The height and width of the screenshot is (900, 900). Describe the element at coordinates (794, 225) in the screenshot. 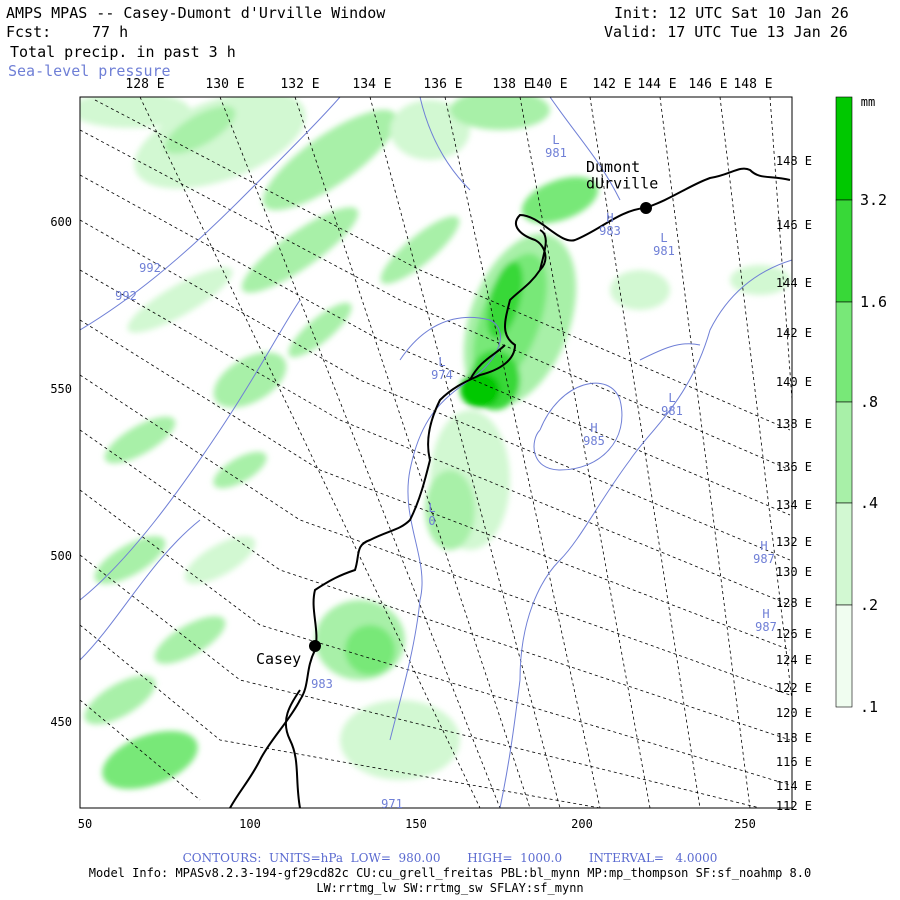

I see `right-longitude-label: 146 E` at that location.